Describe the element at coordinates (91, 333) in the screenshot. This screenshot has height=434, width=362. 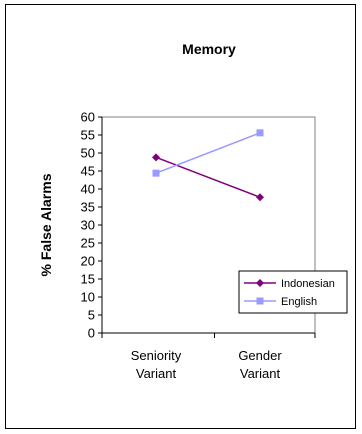
I see `y-tick-label: 0` at that location.